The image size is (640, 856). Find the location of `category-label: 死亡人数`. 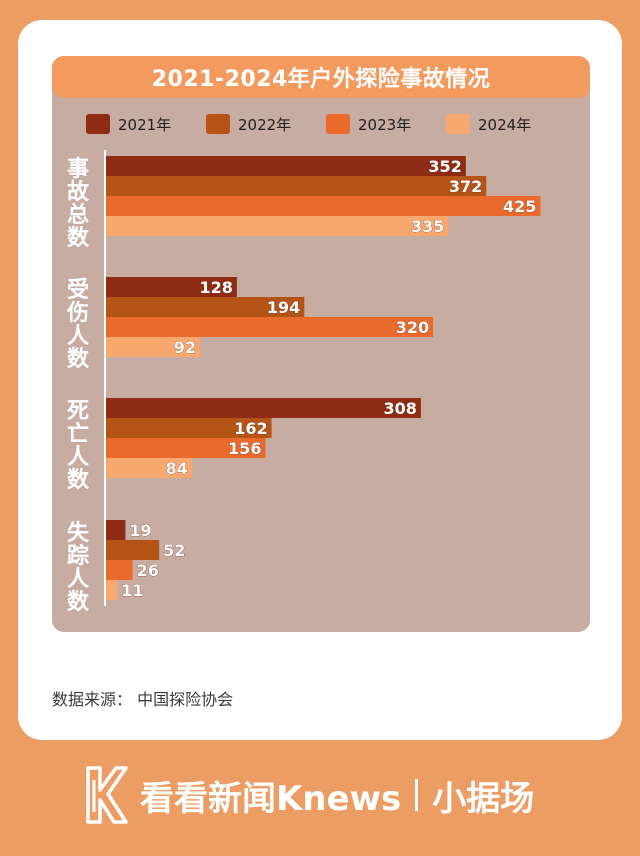

category-label: 死亡人数 is located at coordinates (78, 446).